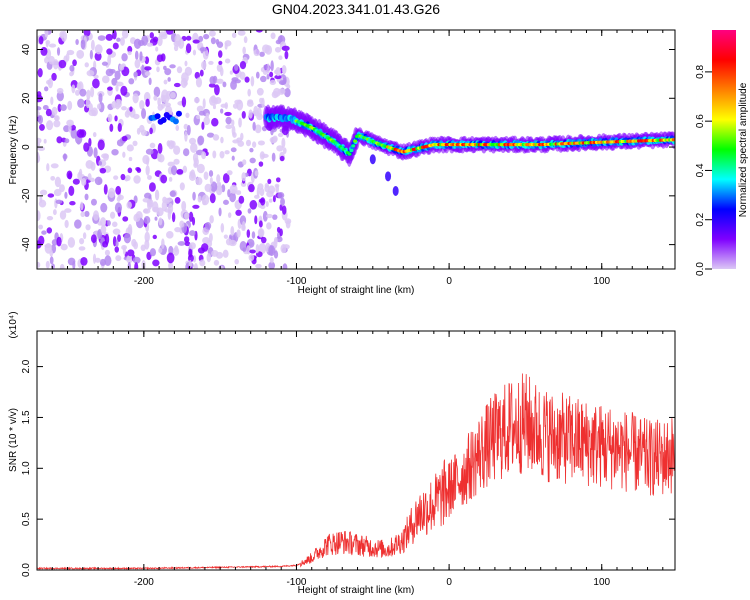 Image resolution: width=750 pixels, height=600 pixels. Describe the element at coordinates (449, 582) in the screenshot. I see `x-tick-label: 0` at that location.